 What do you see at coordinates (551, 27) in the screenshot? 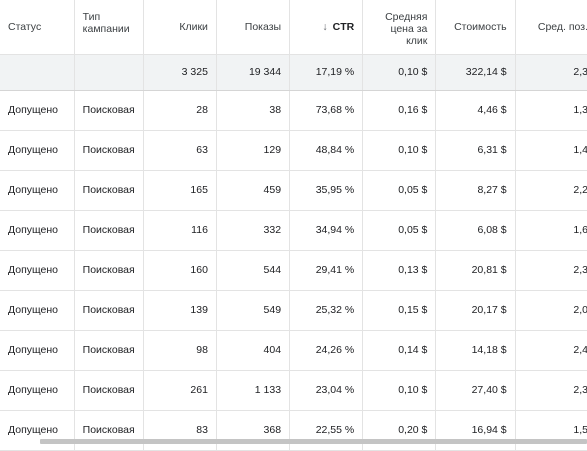
I see `column-header-avg-pos: Сред. поз.` at bounding box center [551, 27].